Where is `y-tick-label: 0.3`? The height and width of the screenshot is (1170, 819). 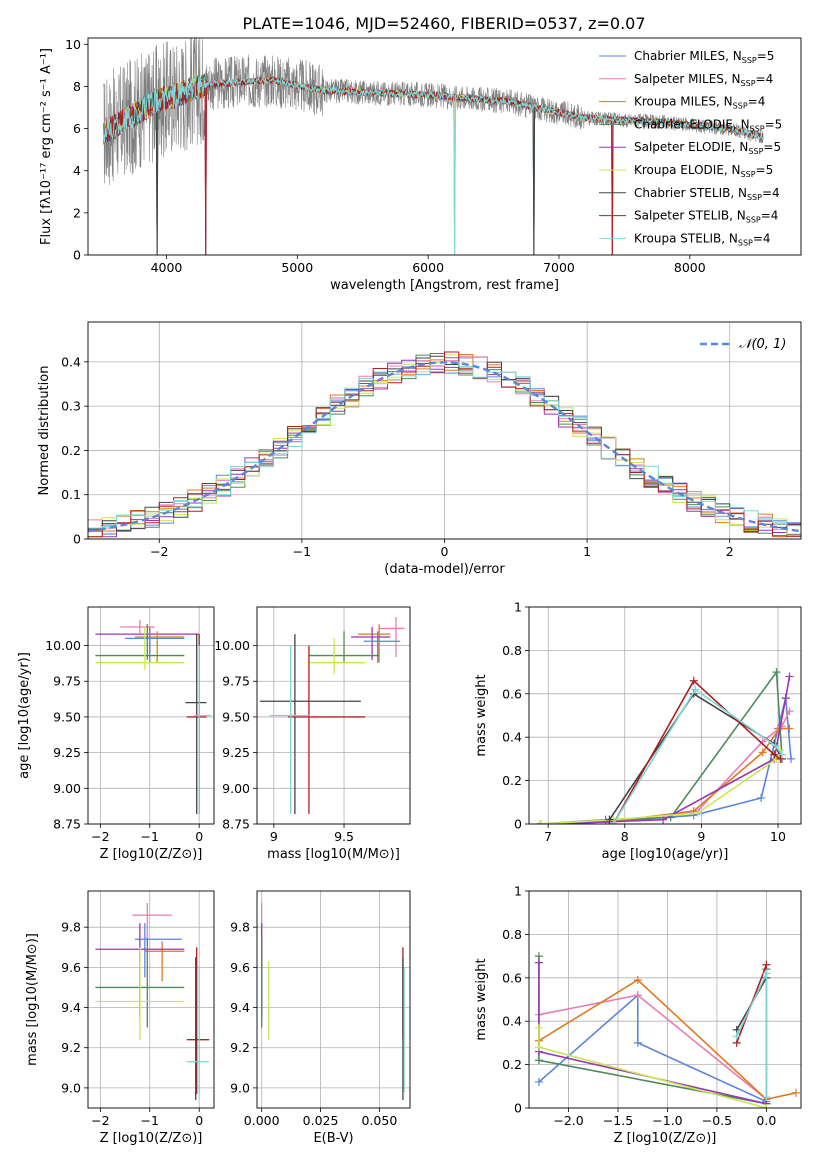 y-tick-label: 0.3 is located at coordinates (71, 406).